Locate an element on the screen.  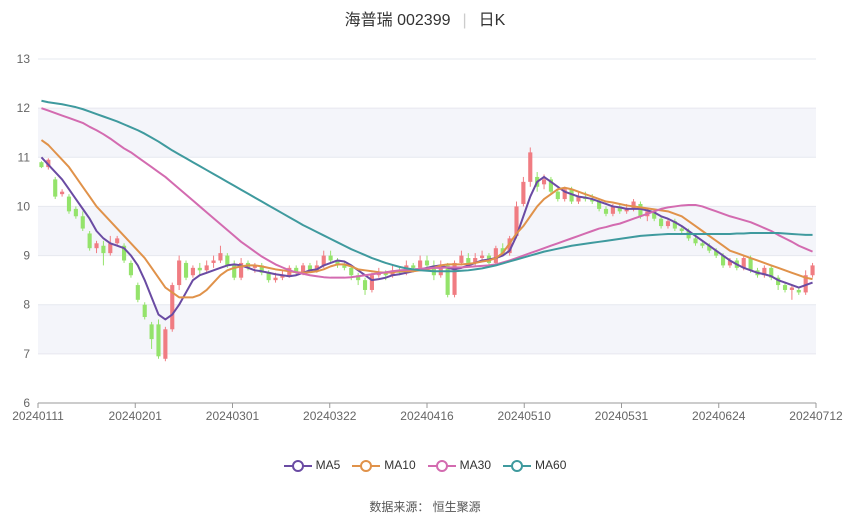
x-tick-label: 20240301 is located at coordinates (233, 416).